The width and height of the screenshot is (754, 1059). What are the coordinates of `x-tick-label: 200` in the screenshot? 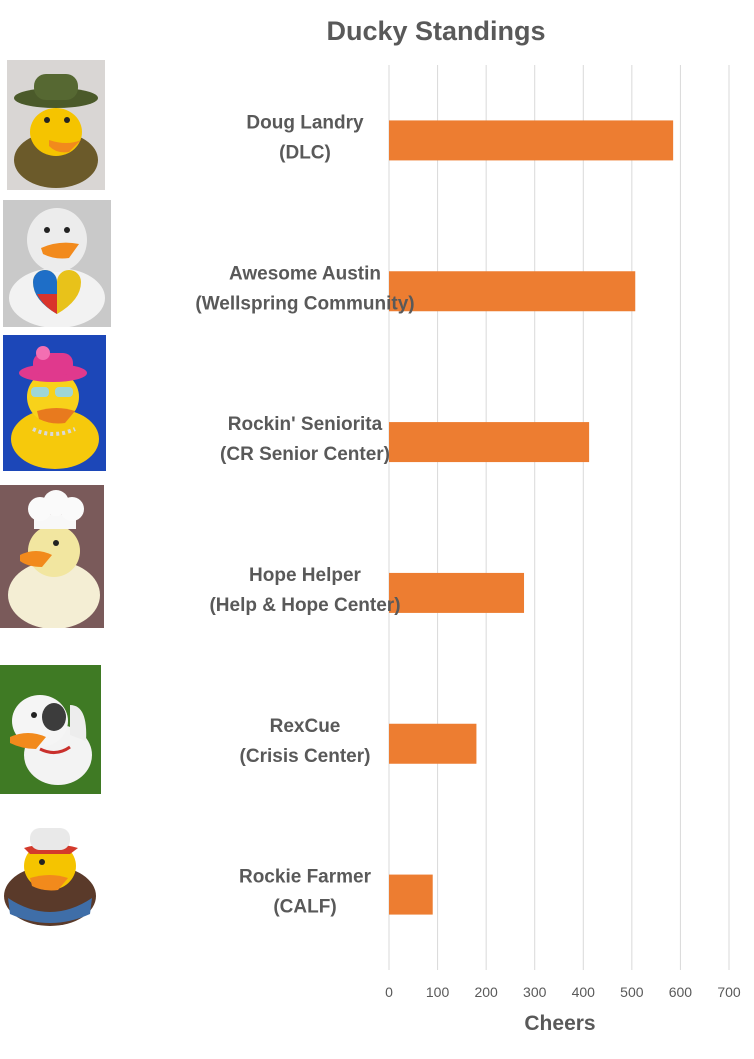 It's located at (486, 992).